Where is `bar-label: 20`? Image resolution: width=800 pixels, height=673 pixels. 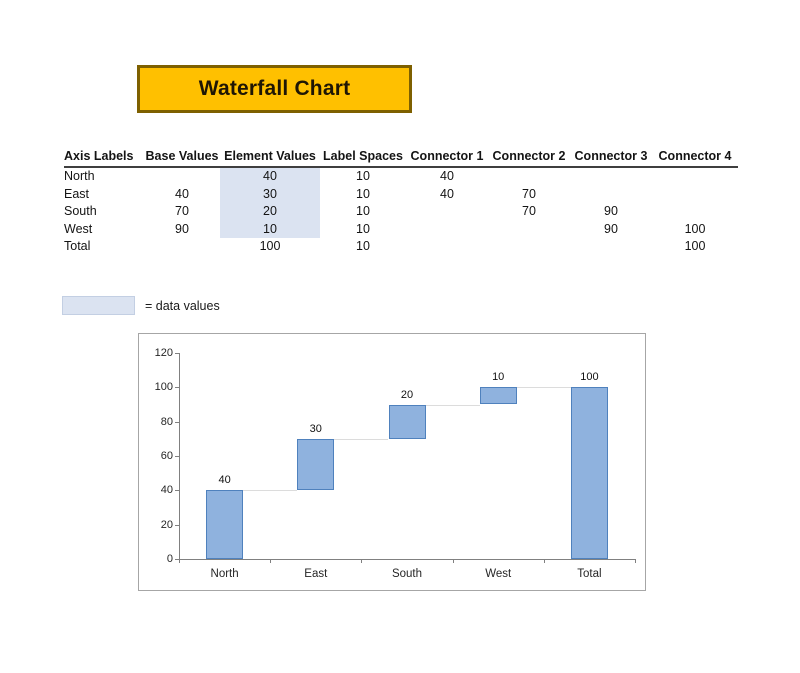 bar-label: 20 is located at coordinates (407, 394).